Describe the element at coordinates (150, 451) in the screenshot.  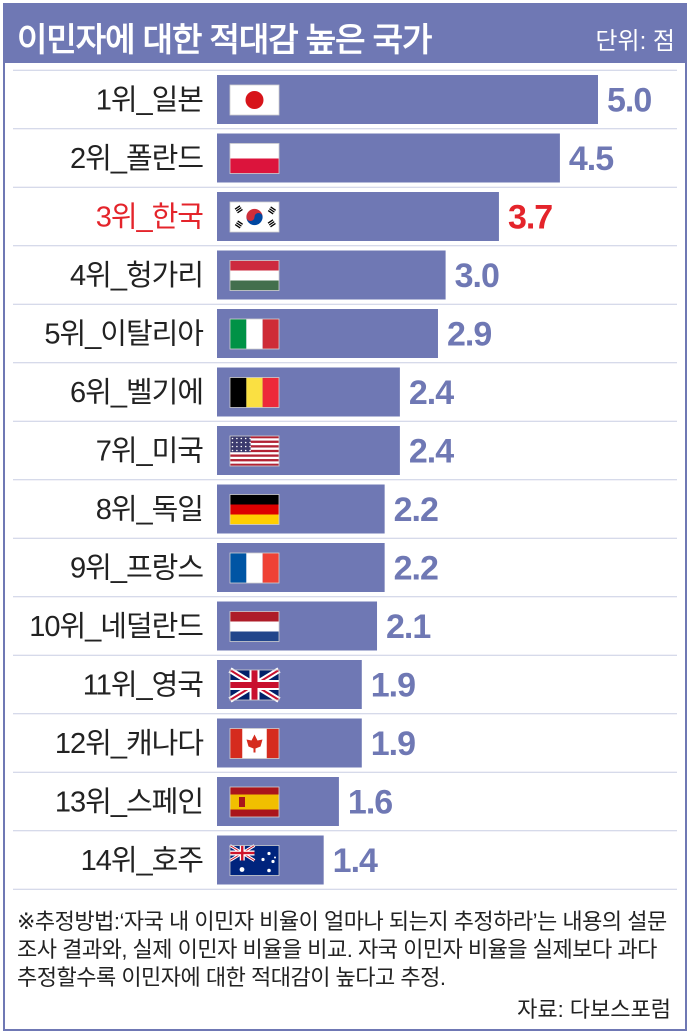
I see `category-label: 7위_미국` at that location.